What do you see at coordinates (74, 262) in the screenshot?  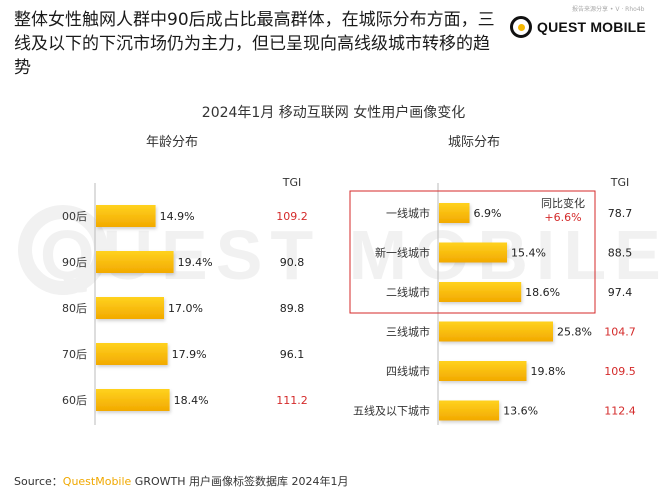 I see `category-label: 90后` at bounding box center [74, 262].